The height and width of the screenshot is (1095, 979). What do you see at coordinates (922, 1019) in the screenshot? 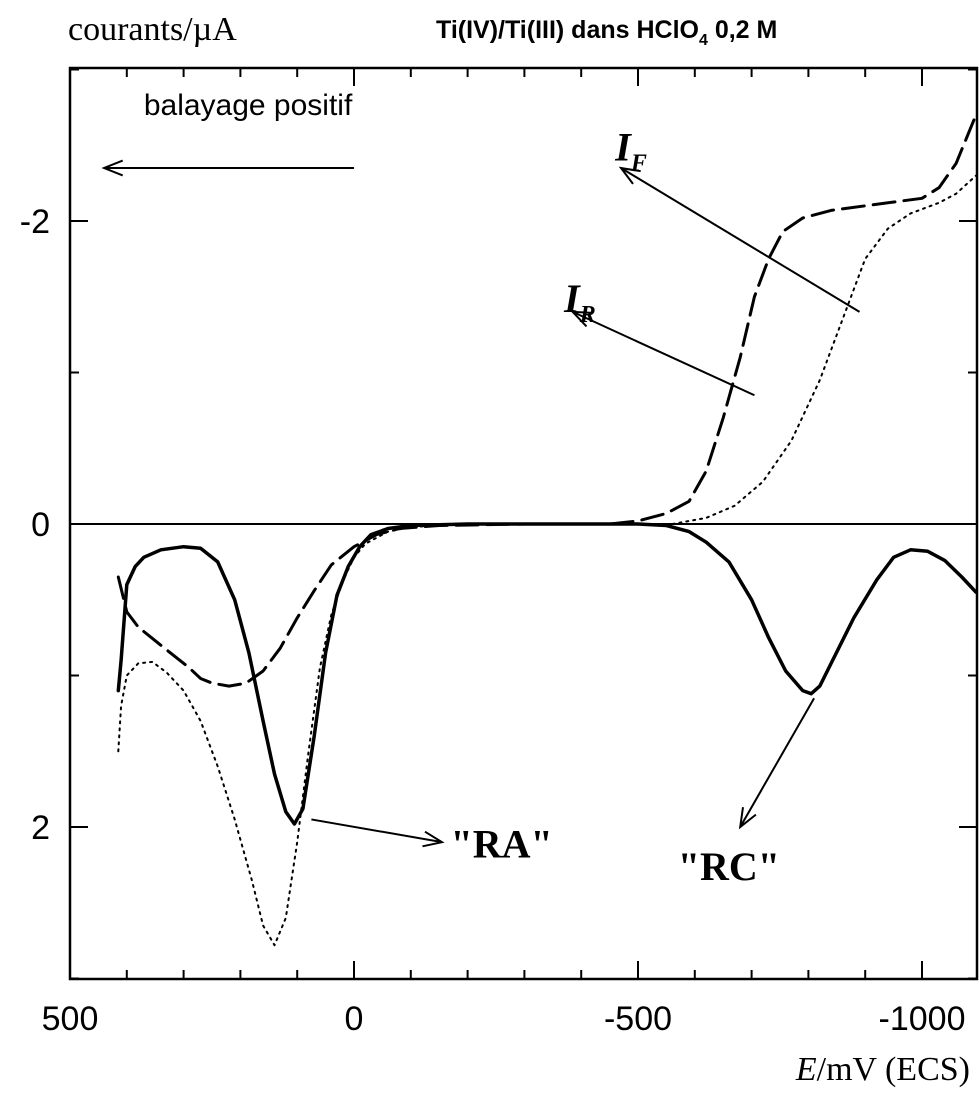
I see `x-tick-label: -1000` at bounding box center [922, 1019].